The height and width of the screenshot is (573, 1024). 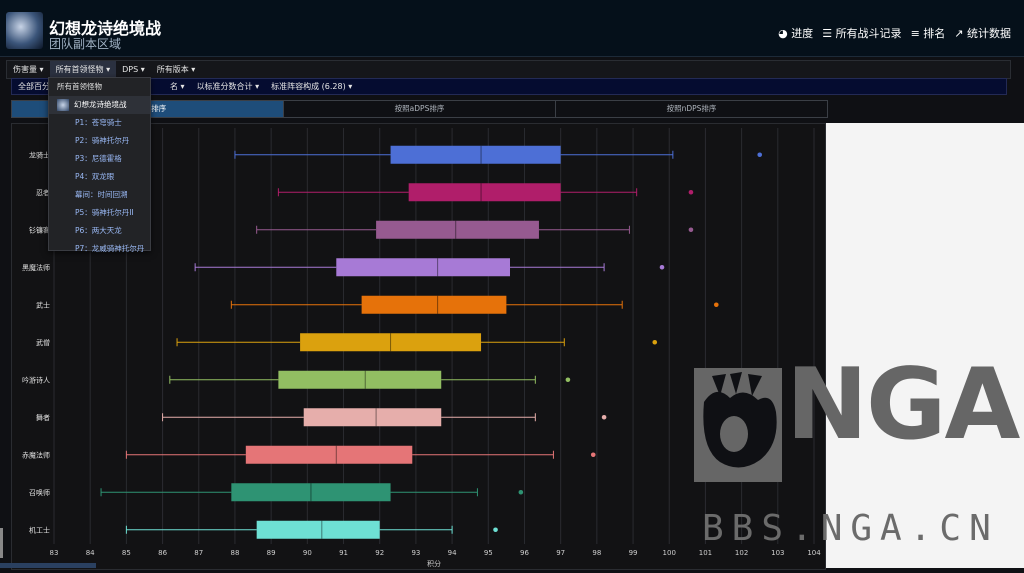 I want to click on y-category-label: 龙骑士, so click(x=39, y=154).